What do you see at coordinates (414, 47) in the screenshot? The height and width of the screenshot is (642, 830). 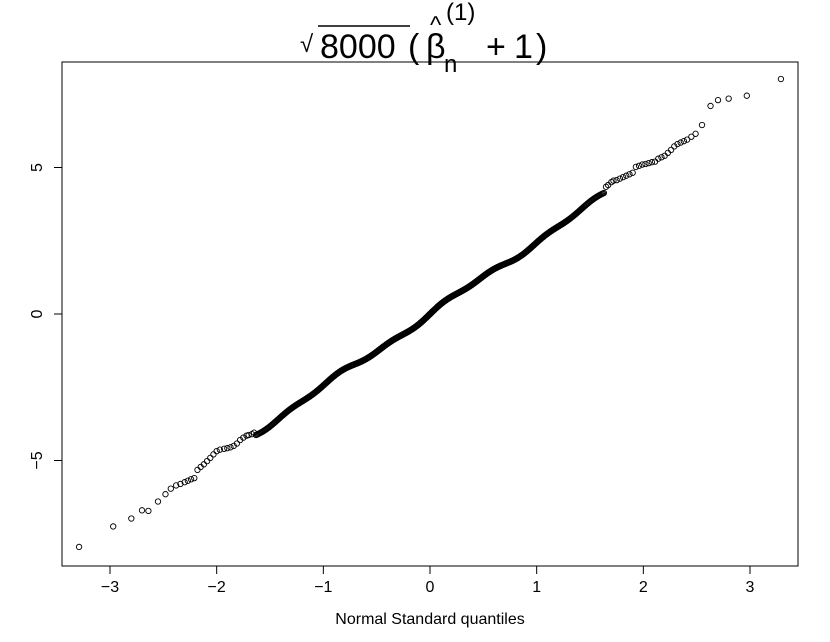 I see `title-open-paren: (` at bounding box center [414, 47].